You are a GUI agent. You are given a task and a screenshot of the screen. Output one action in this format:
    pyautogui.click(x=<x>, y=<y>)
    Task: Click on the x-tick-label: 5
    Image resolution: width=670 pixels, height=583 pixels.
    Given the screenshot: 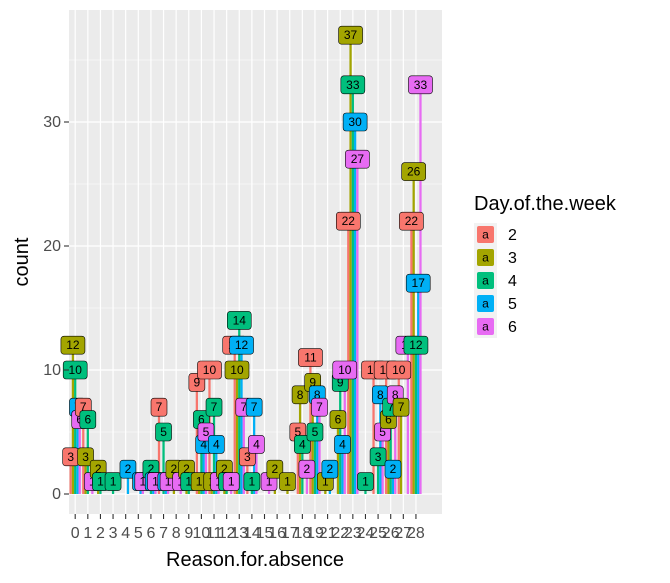 What is the action you would take?
    pyautogui.click(x=138, y=533)
    